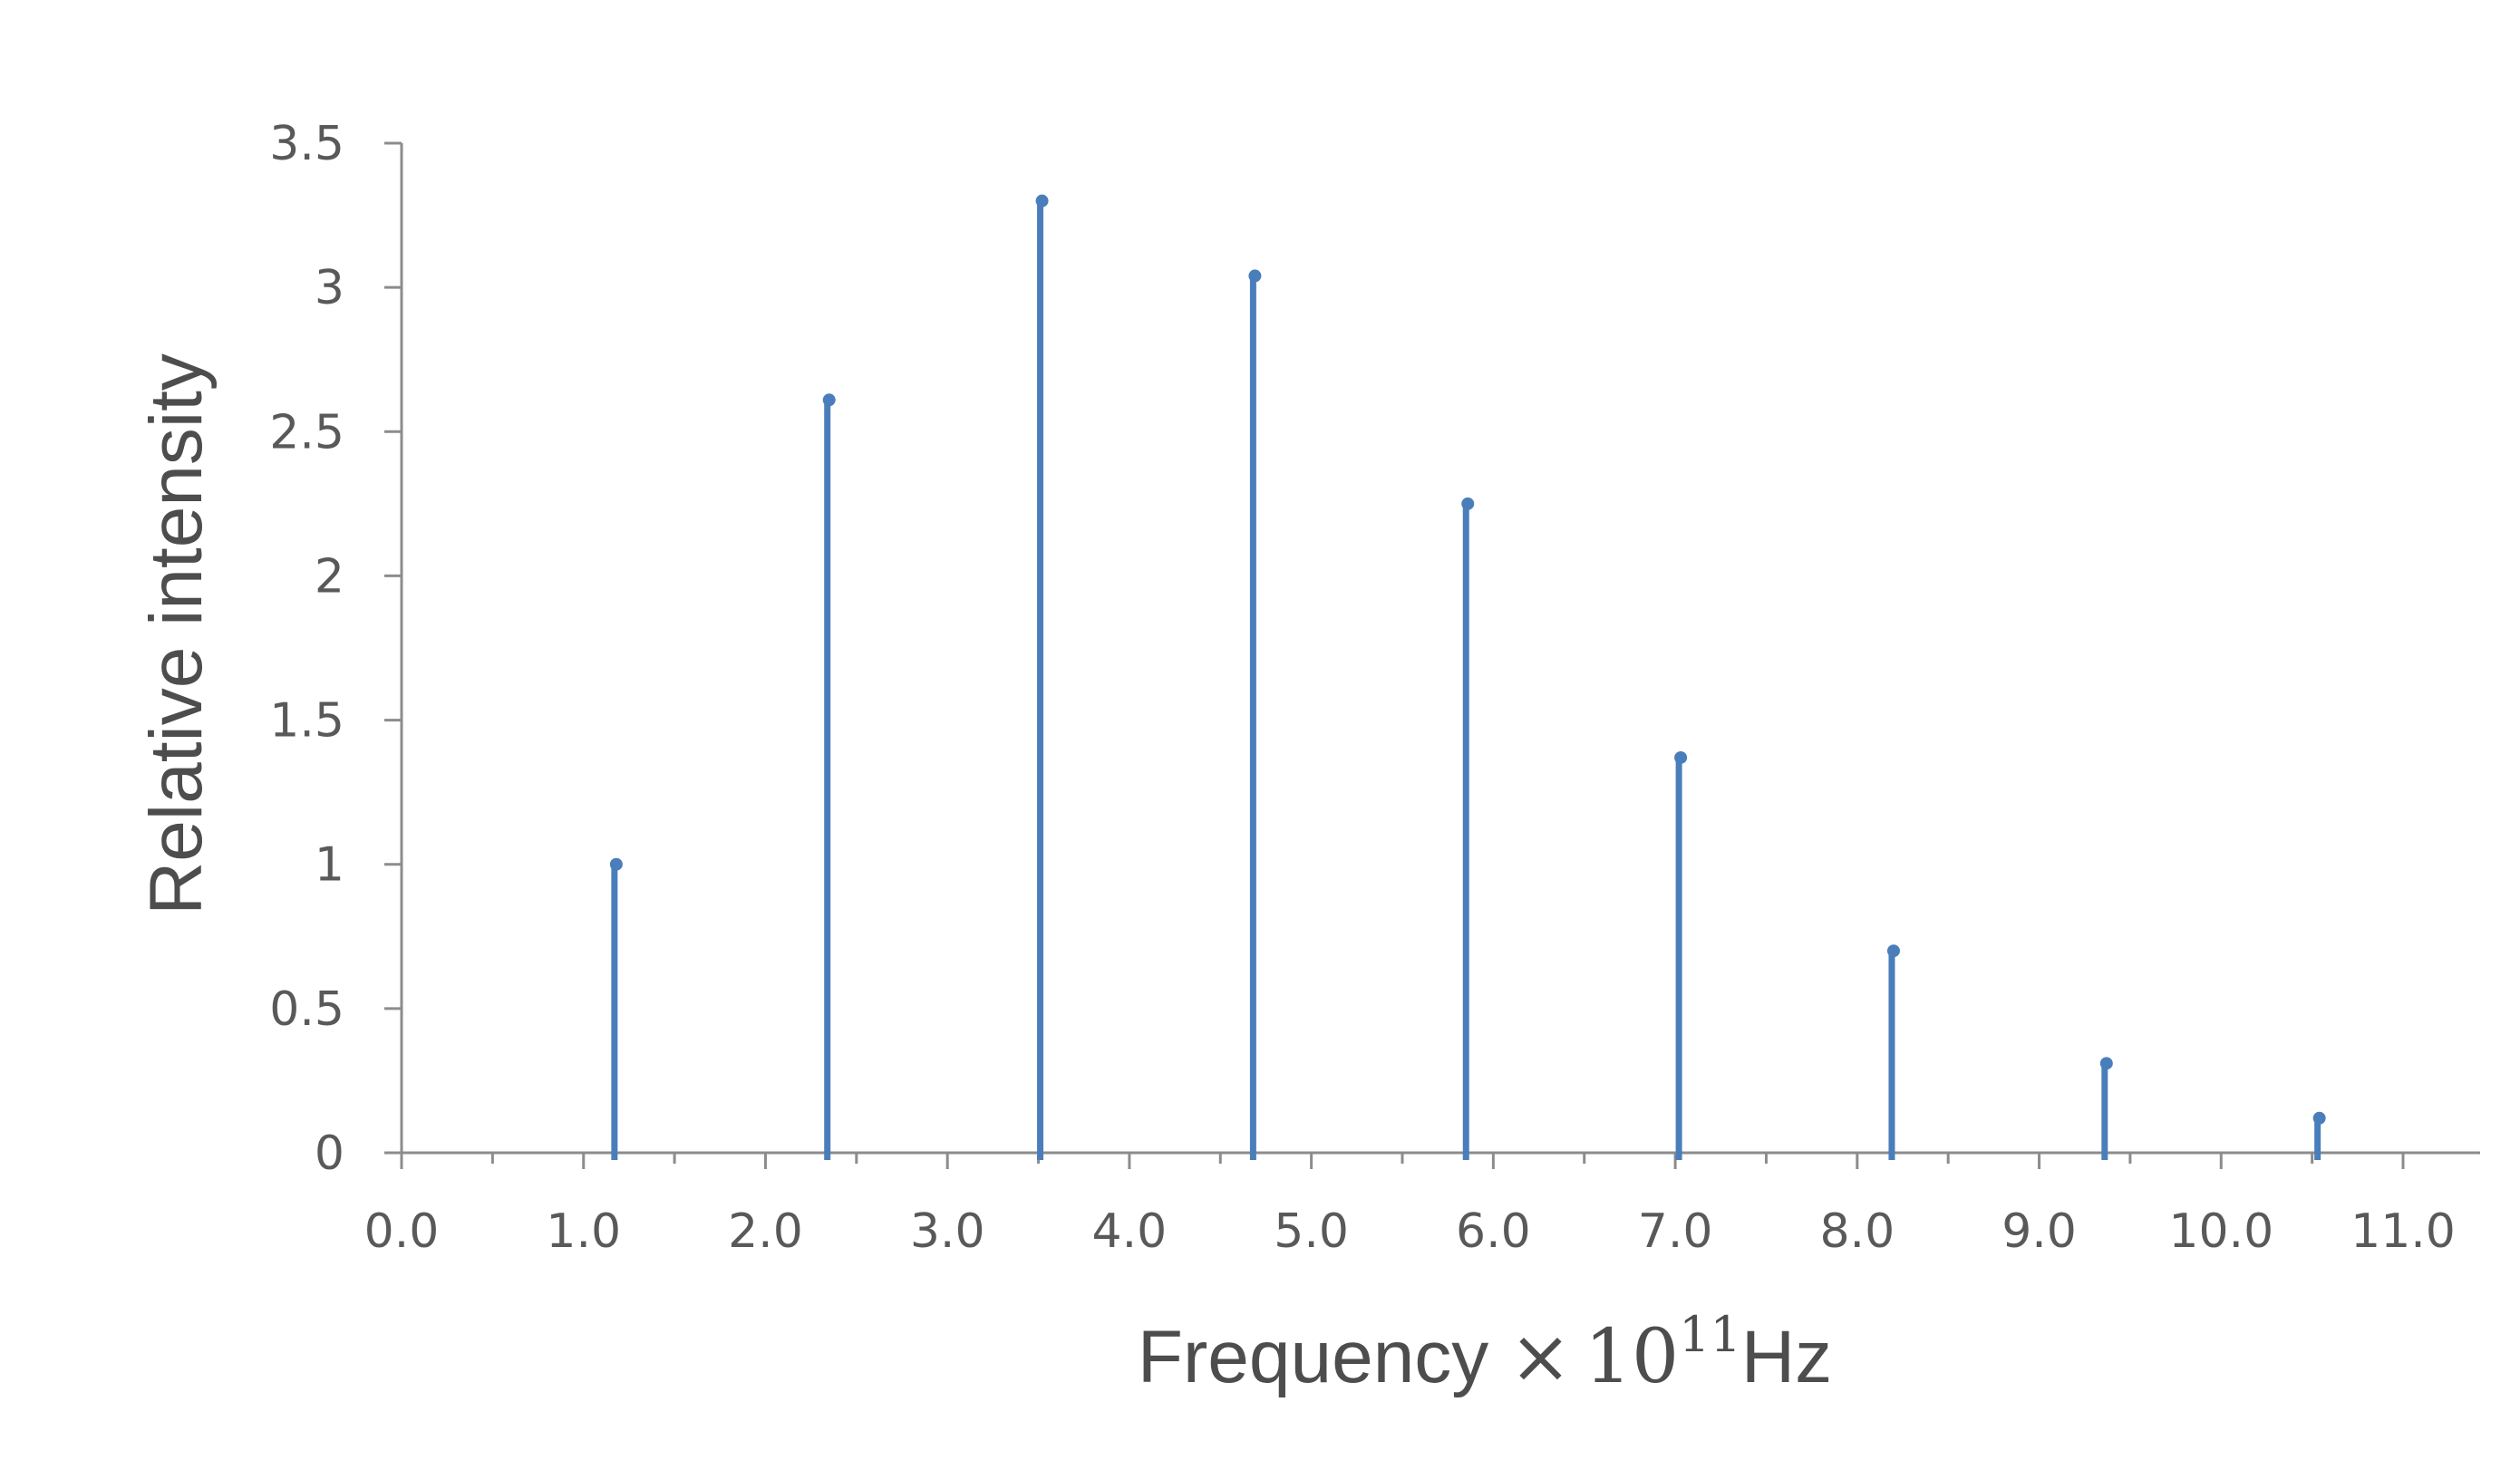 Image resolution: width=2520 pixels, height=1460 pixels. I want to click on x-tick-label: 0.0, so click(402, 1231).